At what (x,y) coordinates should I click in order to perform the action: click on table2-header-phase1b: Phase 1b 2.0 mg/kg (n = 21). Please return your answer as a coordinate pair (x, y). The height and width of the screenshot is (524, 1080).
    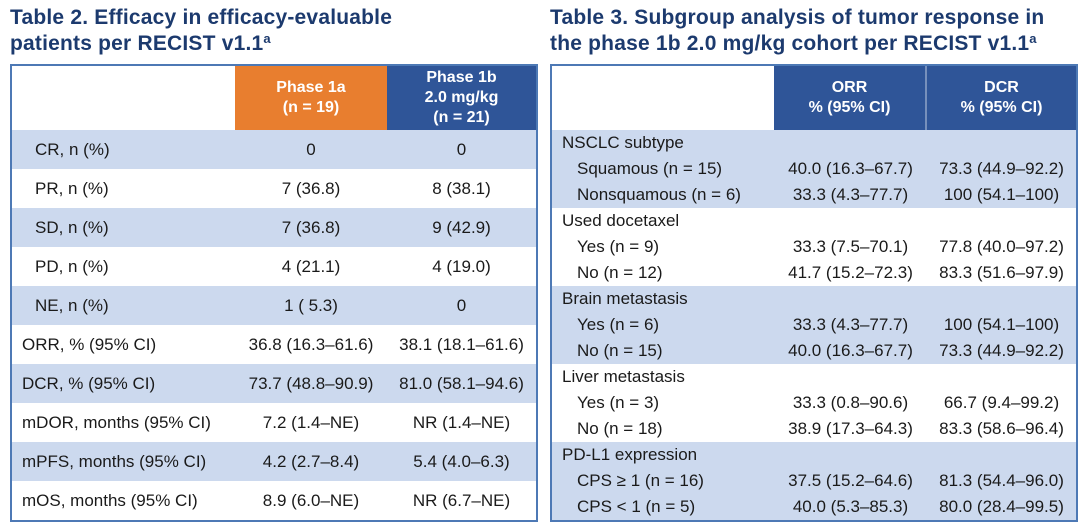
    Looking at the image, I should click on (461, 98).